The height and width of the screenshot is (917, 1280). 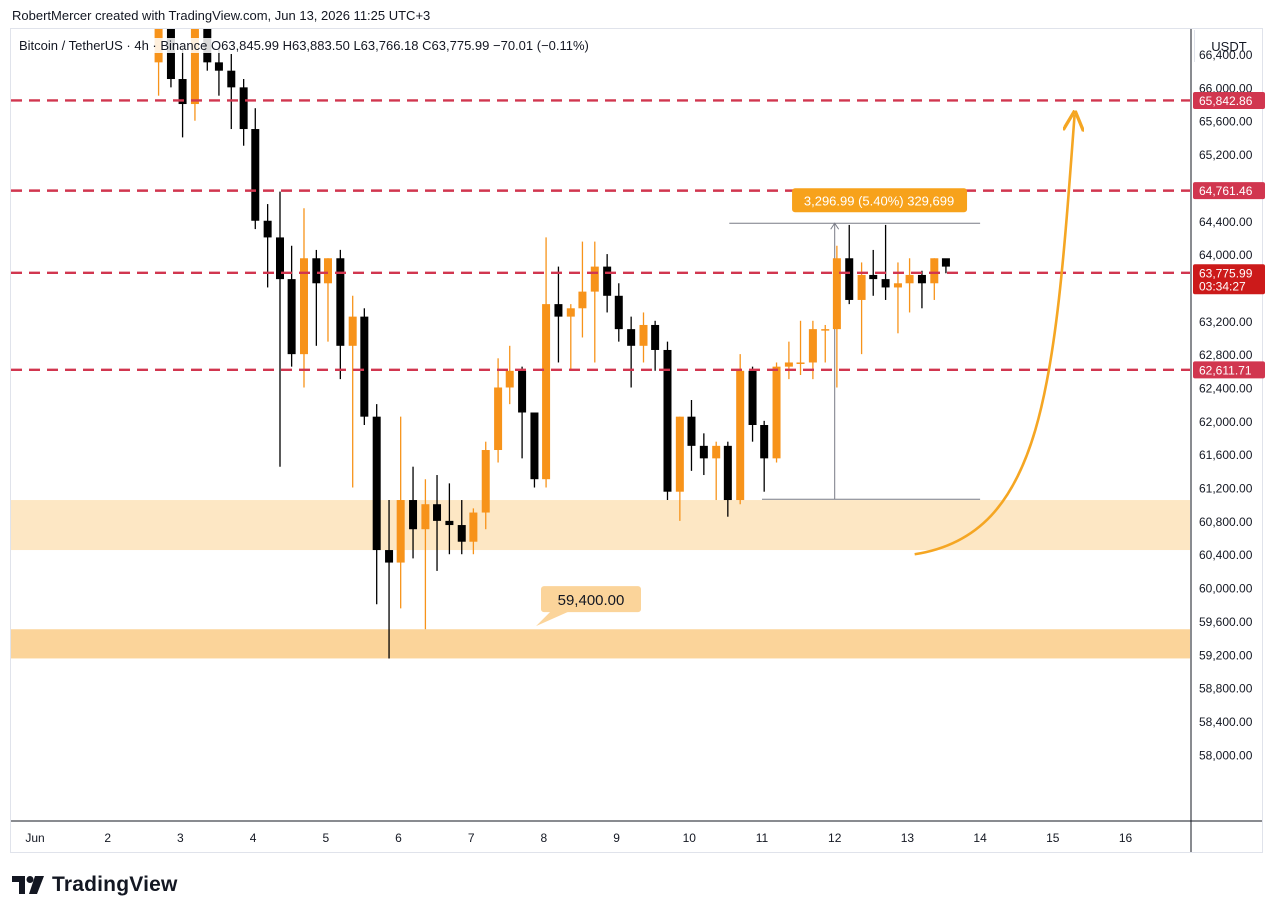 I want to click on projection-arrow, so click(x=994, y=335).